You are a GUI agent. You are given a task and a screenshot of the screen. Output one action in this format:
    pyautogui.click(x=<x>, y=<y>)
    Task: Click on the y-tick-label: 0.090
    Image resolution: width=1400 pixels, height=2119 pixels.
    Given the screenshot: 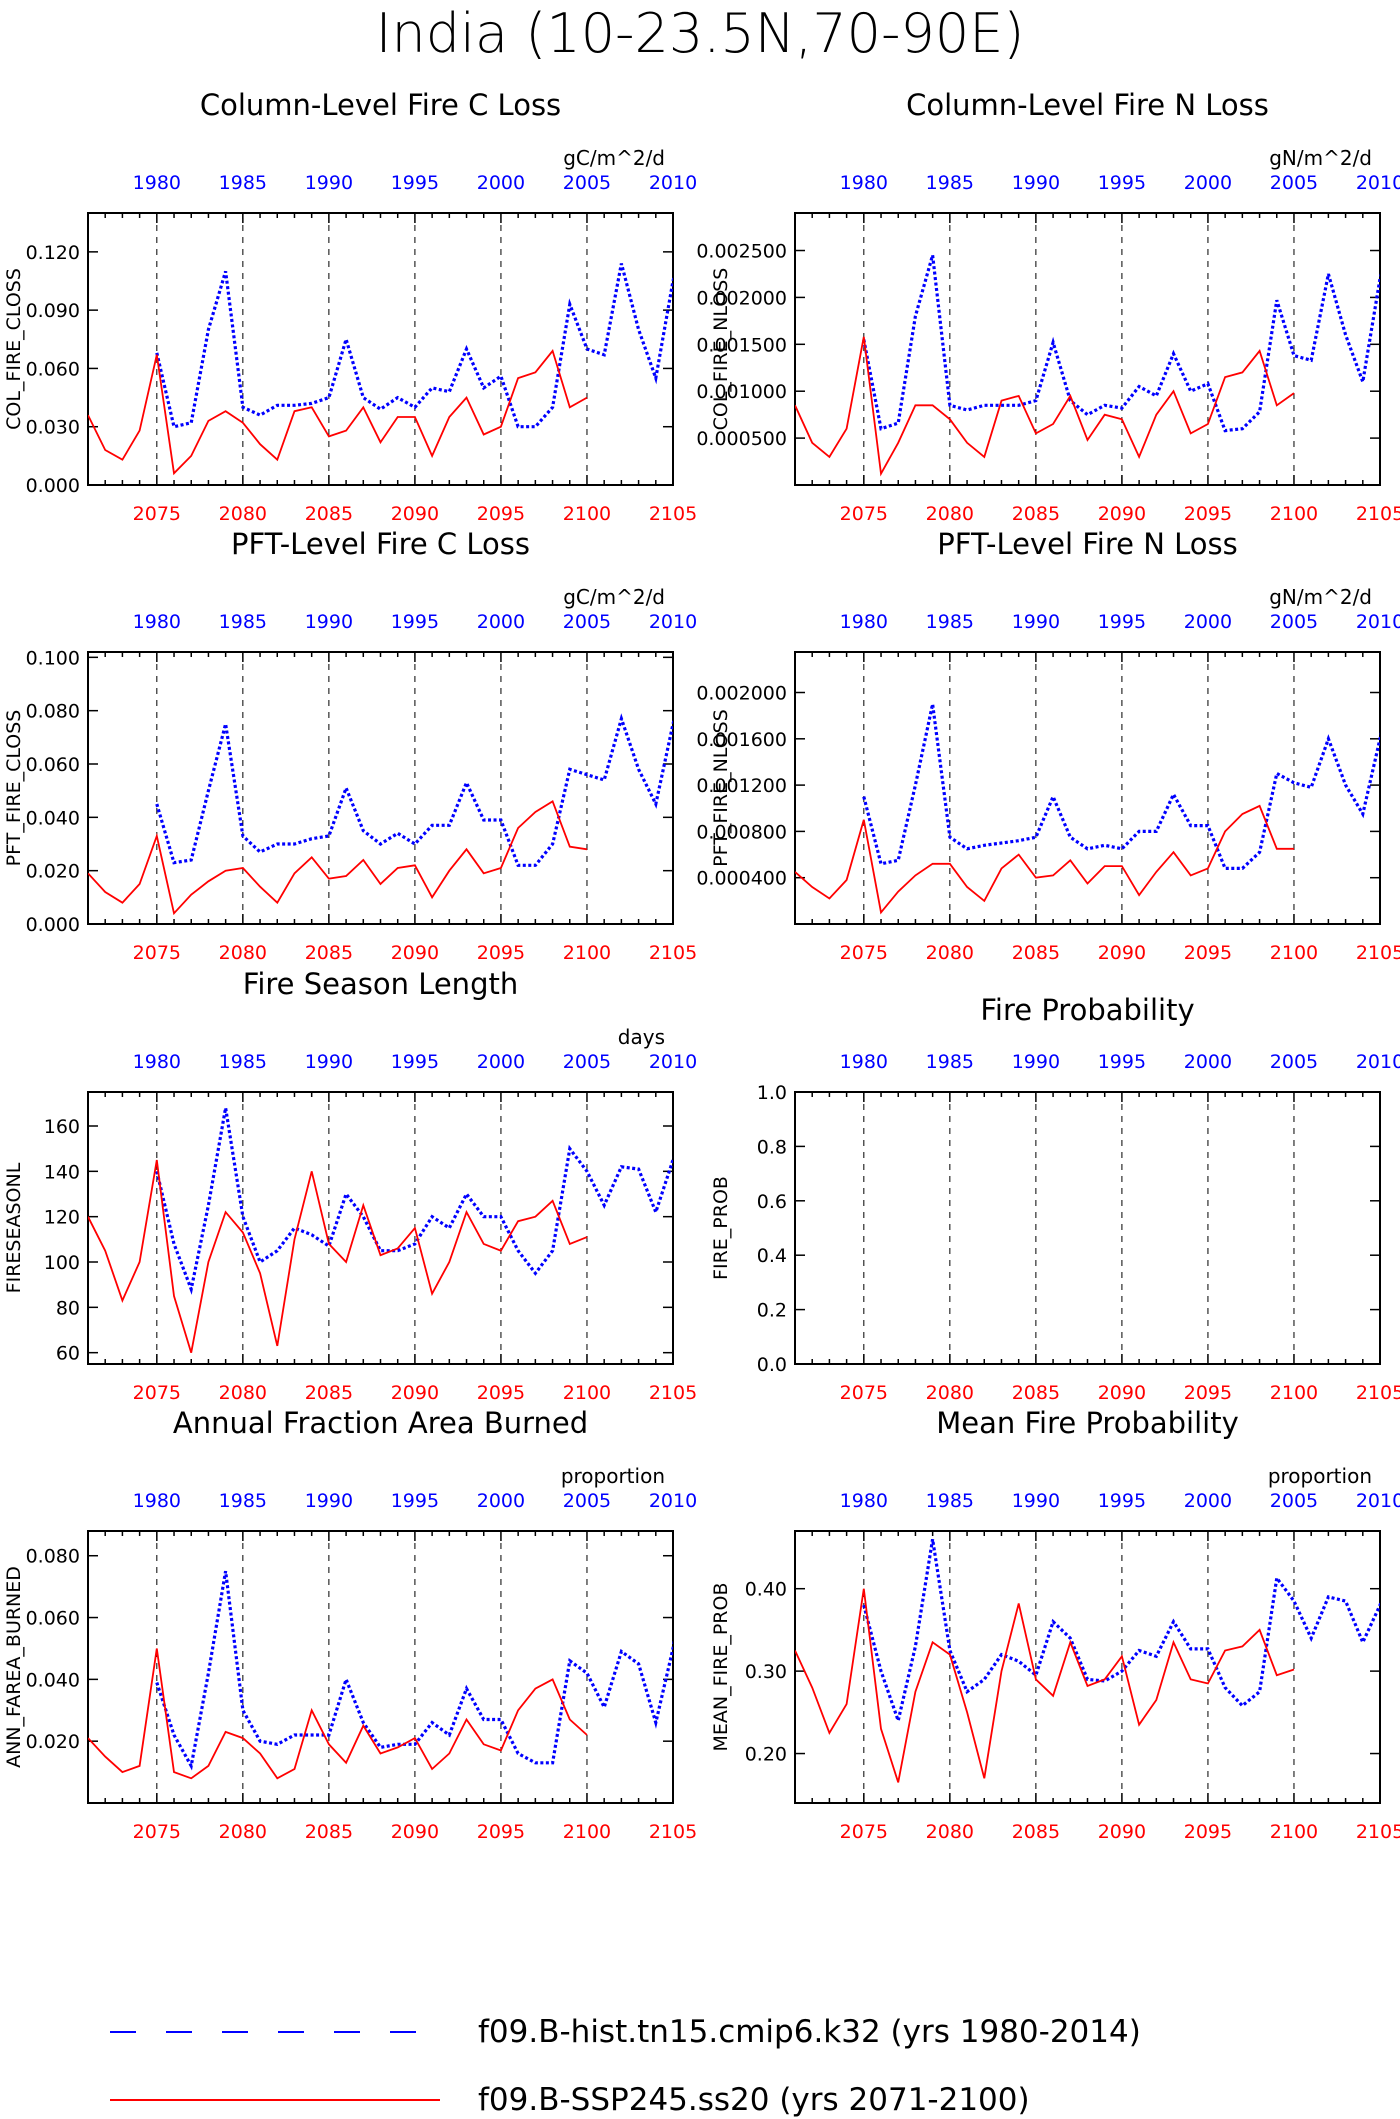 What is the action you would take?
    pyautogui.click(x=53, y=311)
    